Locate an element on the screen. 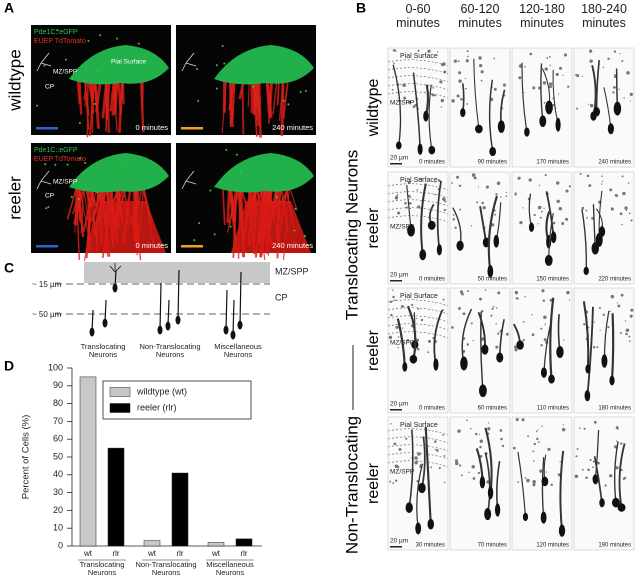 Image resolution: width=640 pixels, height=579 pixels. cell-soma is located at coordinates (105, 323).